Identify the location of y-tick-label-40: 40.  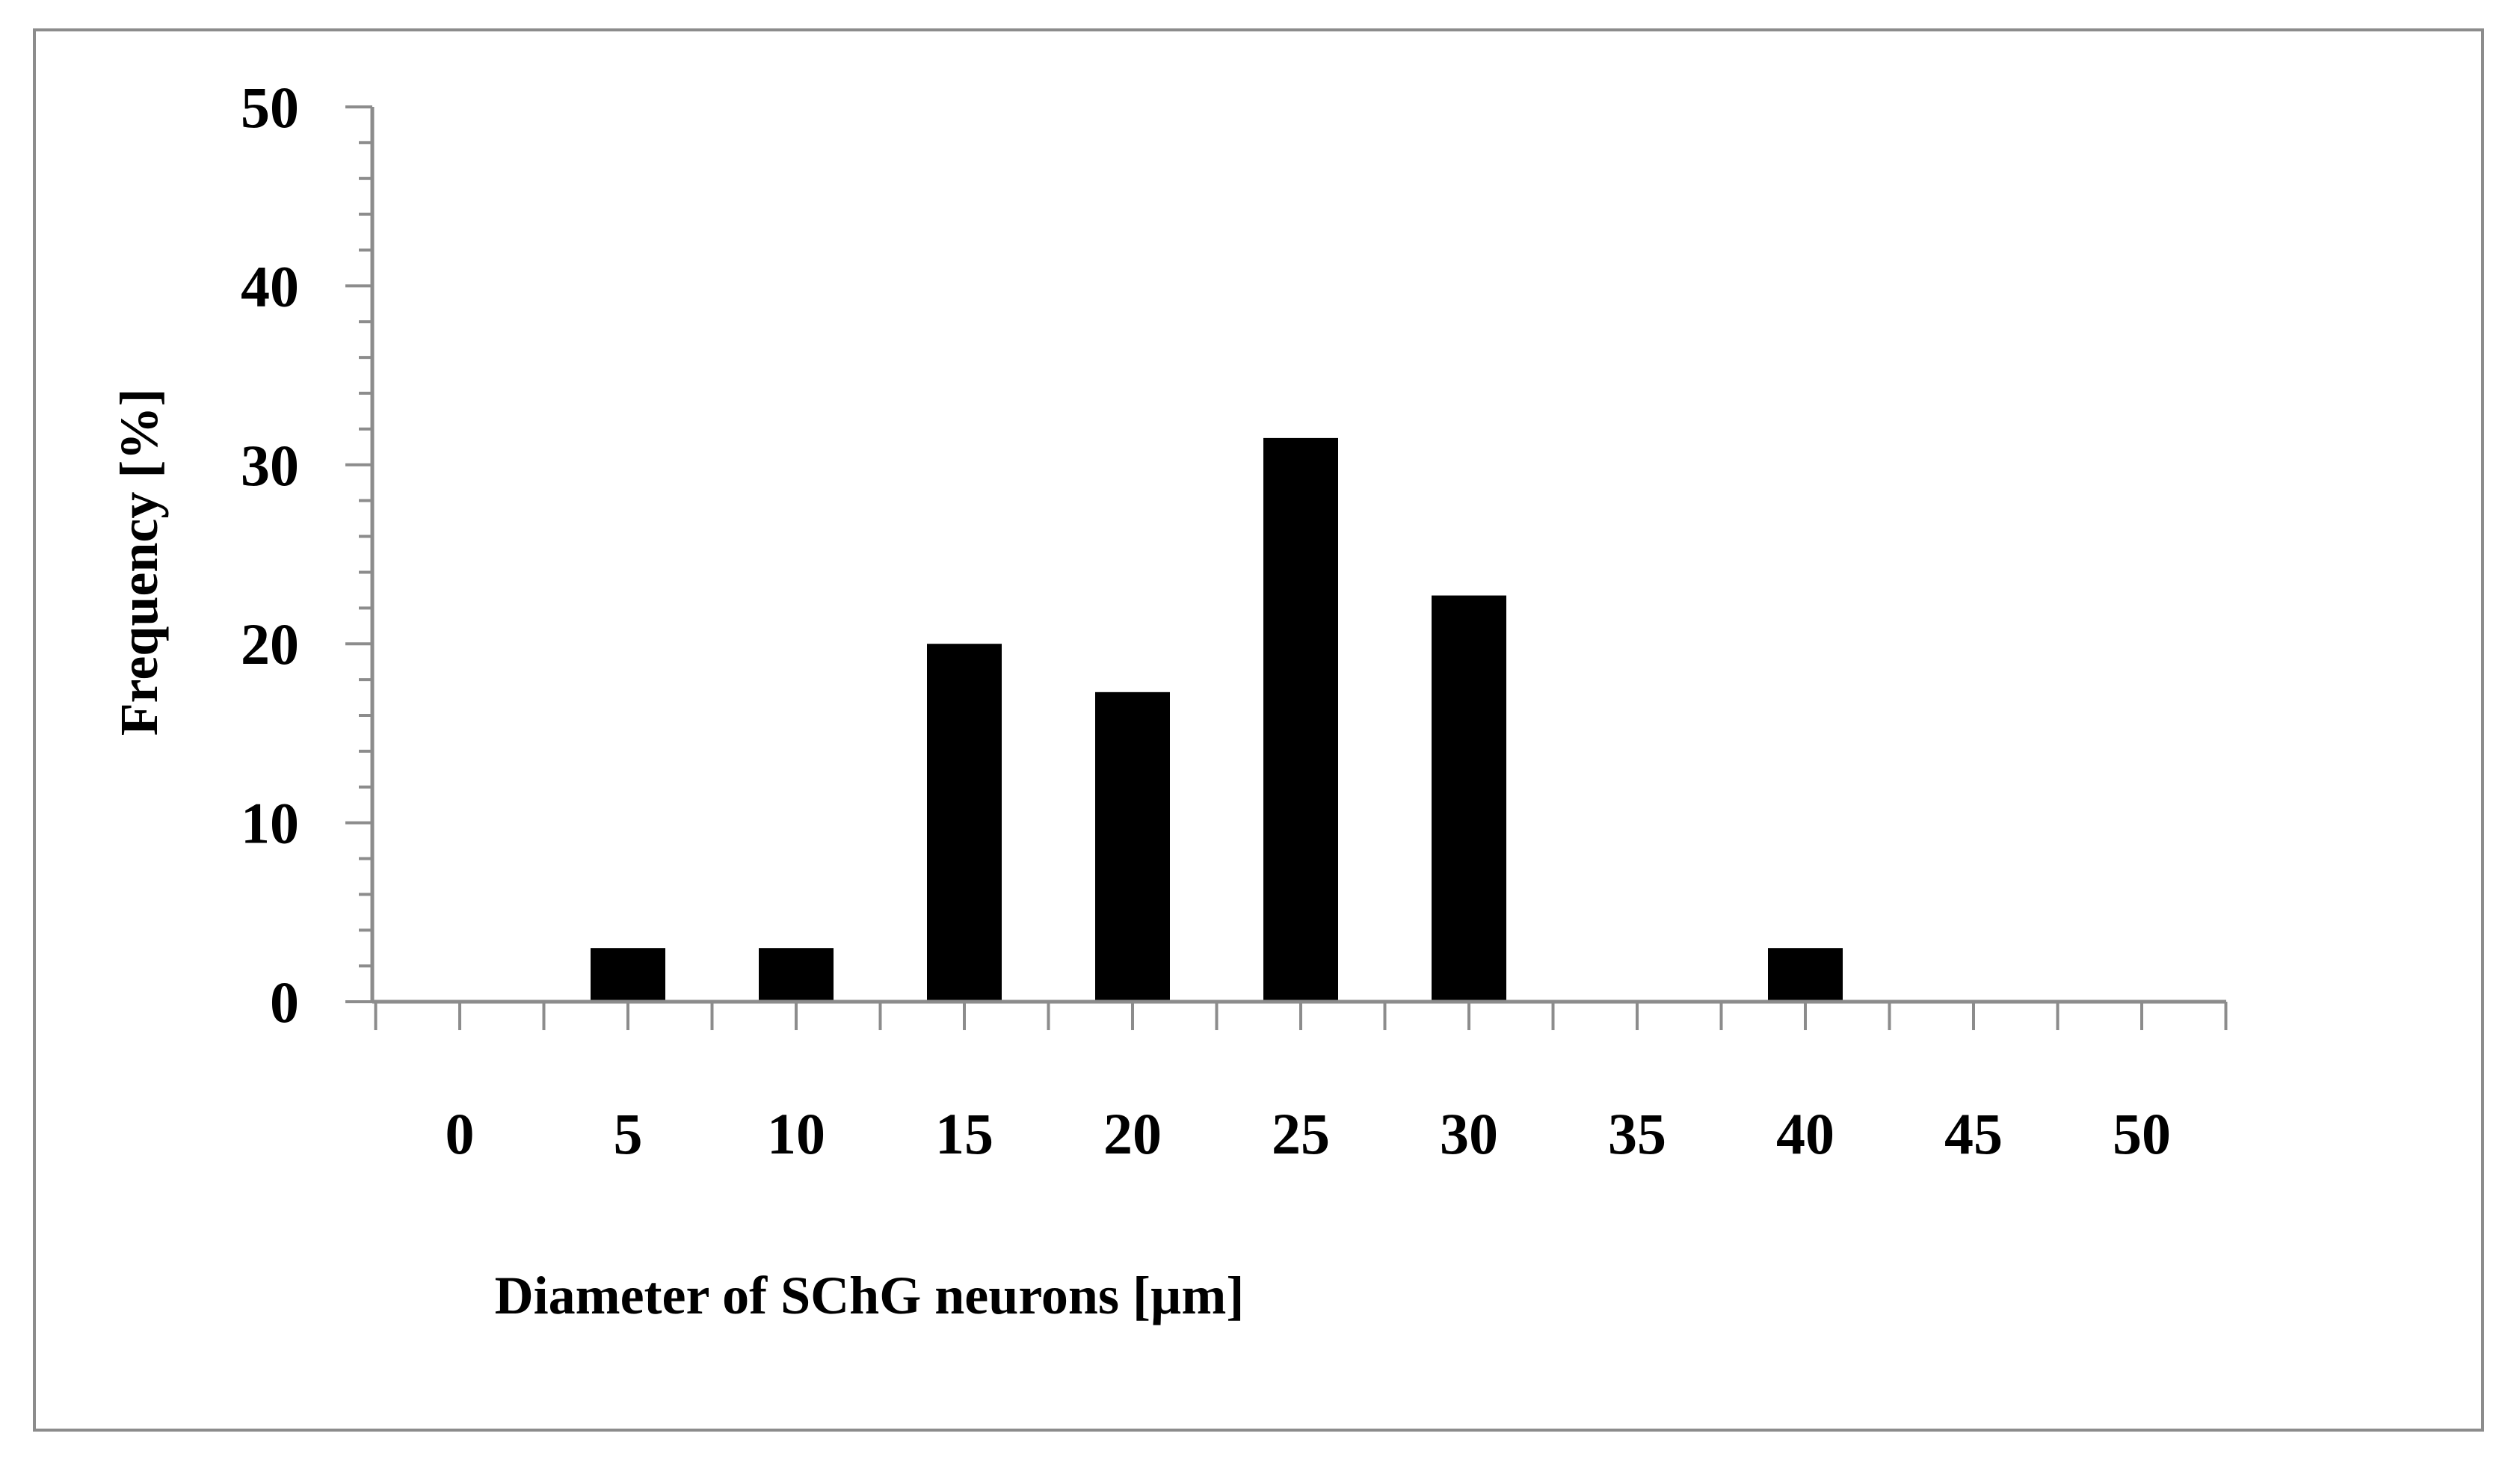
(270, 286).